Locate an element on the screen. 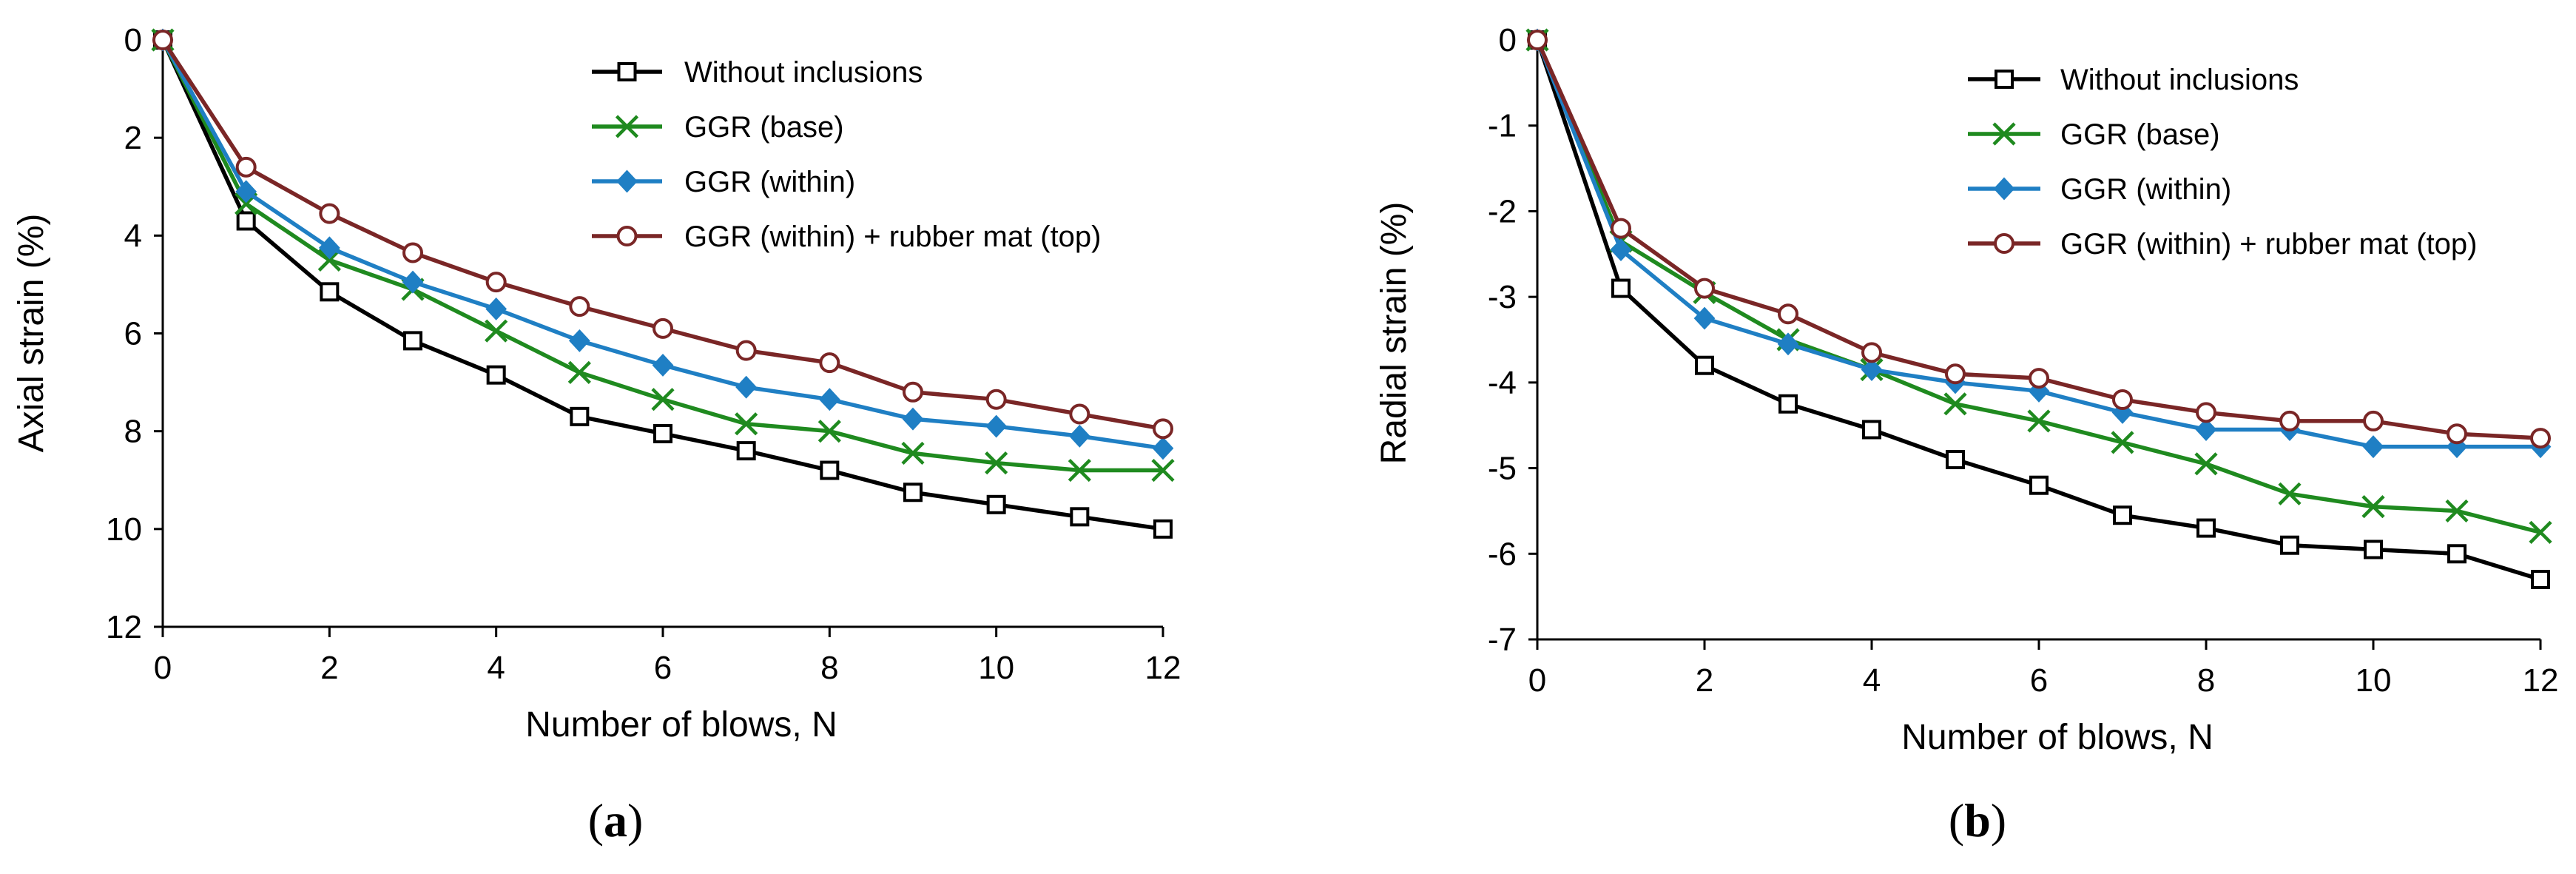  y-tick-label: 10 is located at coordinates (124, 529).